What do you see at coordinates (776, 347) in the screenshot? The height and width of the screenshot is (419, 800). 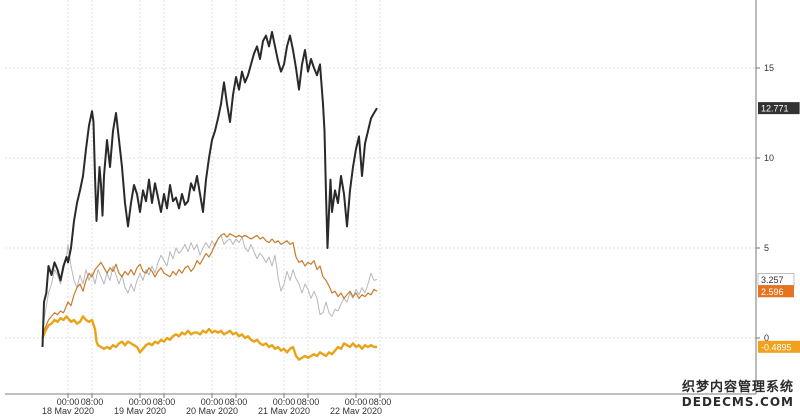 I see `flag-value-label: -0.4895` at bounding box center [776, 347].